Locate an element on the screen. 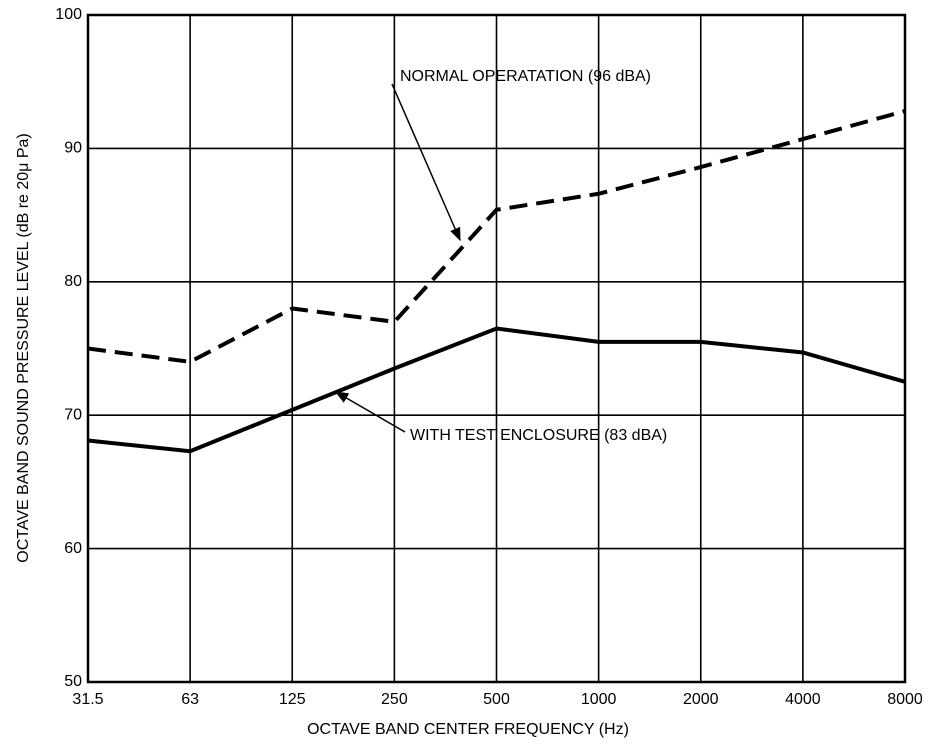  x-tick-label: 500 is located at coordinates (496, 699).